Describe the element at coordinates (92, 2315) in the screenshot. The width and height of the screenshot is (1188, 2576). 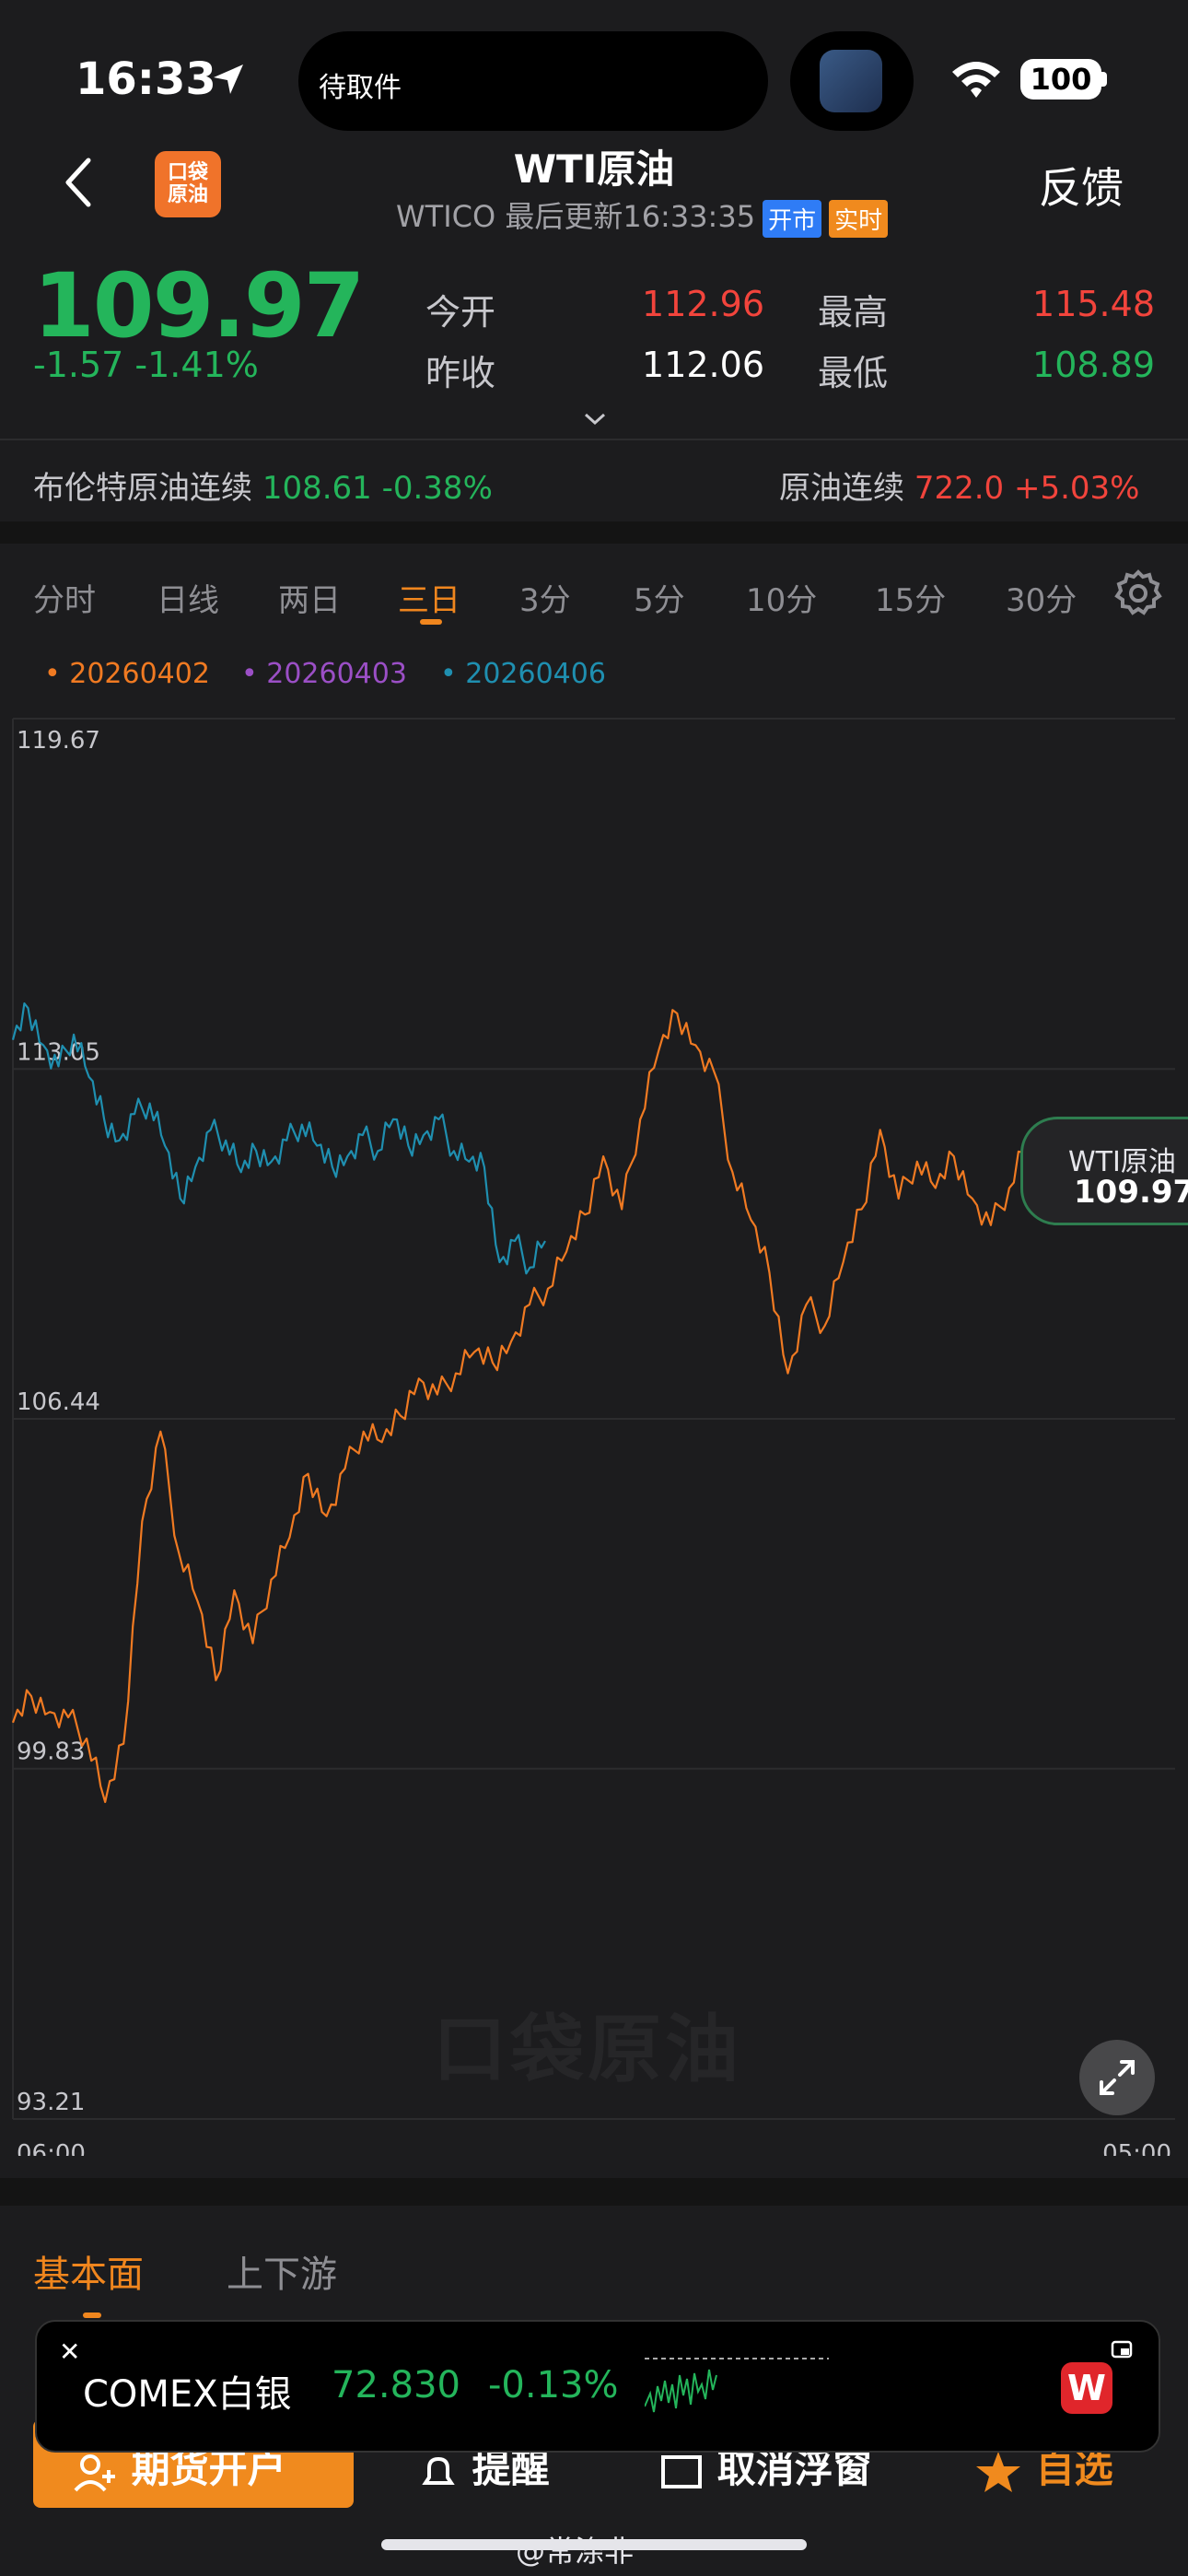
I see `section-tab-indicator` at that location.